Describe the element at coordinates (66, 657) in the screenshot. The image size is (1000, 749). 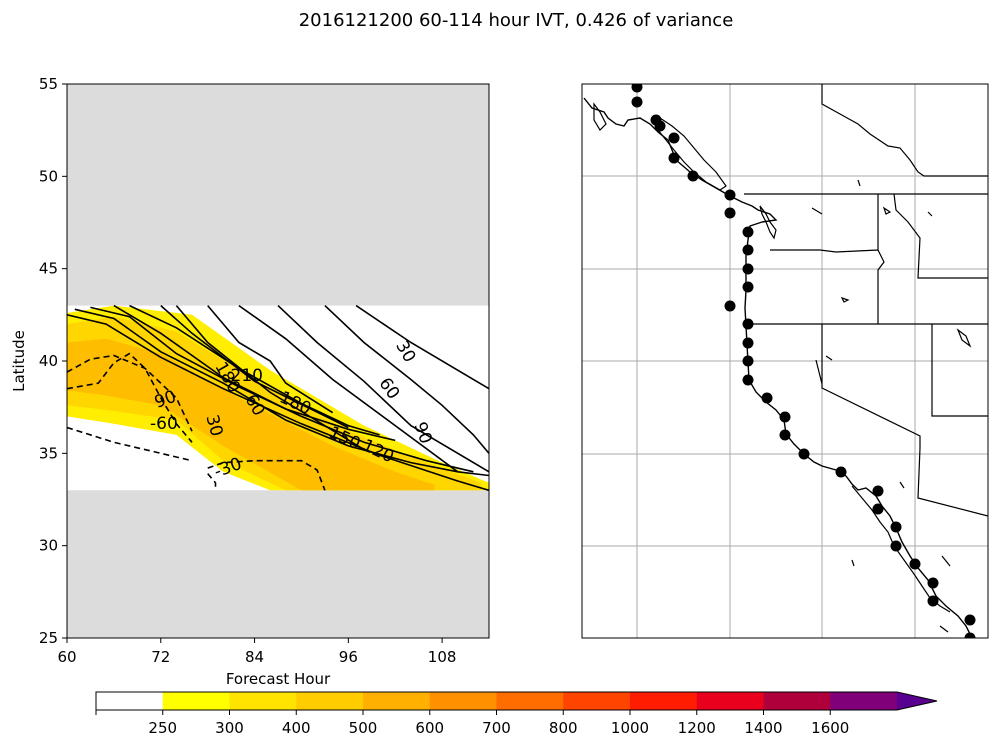
I see `x-tick-label: 60` at that location.